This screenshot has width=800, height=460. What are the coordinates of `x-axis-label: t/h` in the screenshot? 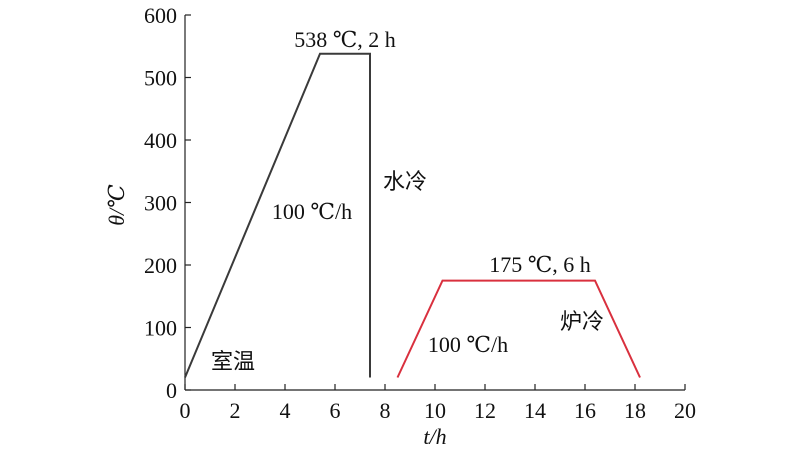 It's located at (434, 436).